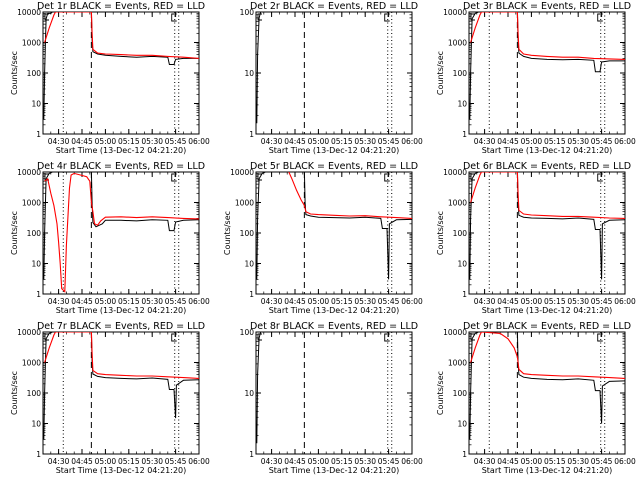 The image size is (640, 480). Describe the element at coordinates (272, 141) in the screenshot. I see `x-tick-label: 04:30` at that location.